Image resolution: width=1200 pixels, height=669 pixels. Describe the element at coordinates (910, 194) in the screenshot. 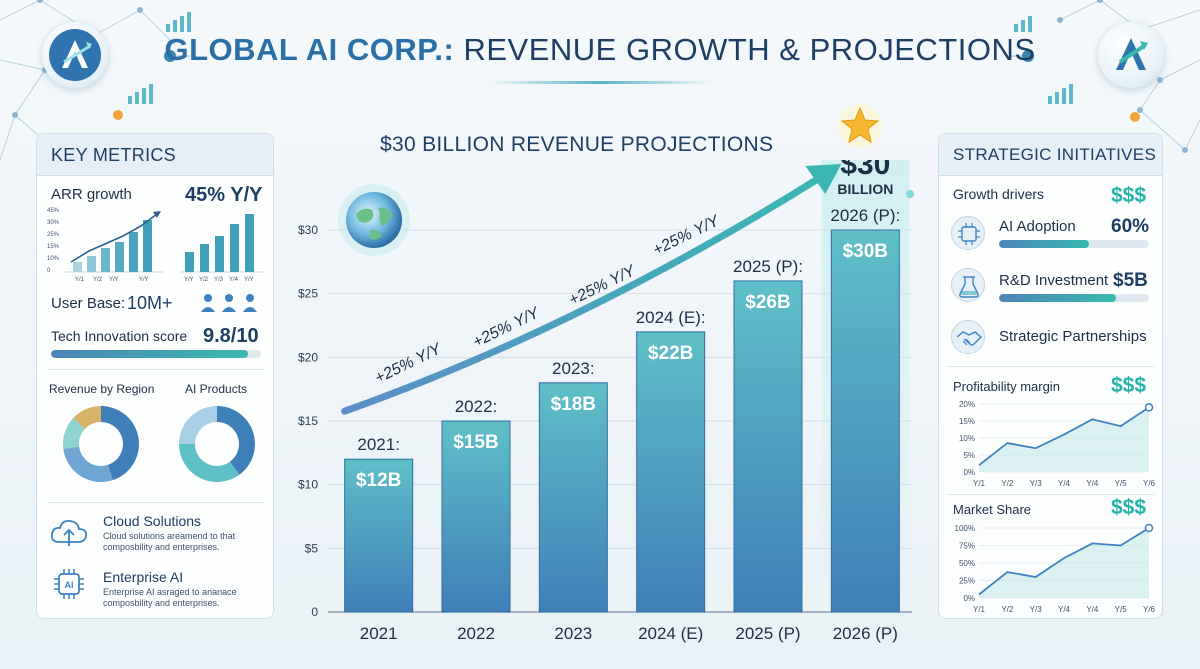

I see `sparkle-dot` at that location.